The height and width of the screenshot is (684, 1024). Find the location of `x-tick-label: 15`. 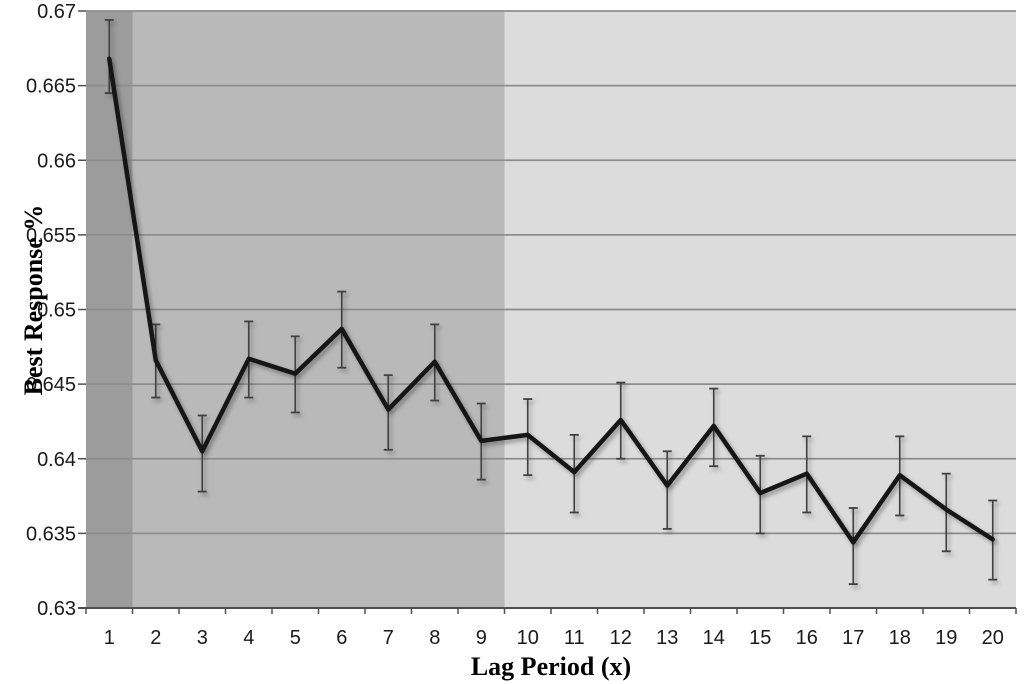

x-tick-label: 15 is located at coordinates (760, 638).